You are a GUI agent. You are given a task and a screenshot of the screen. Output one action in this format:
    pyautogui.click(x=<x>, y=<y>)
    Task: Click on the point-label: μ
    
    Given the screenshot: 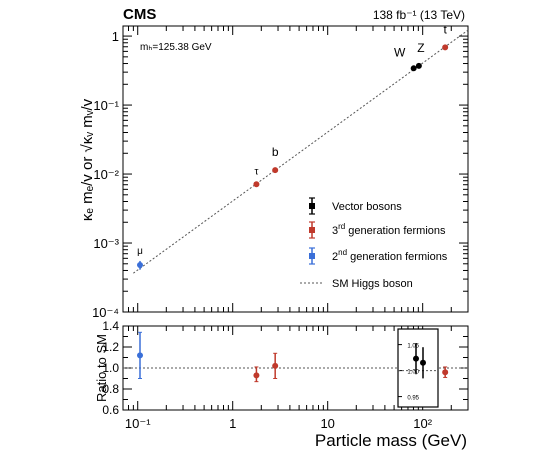 What is the action you would take?
    pyautogui.click(x=140, y=251)
    